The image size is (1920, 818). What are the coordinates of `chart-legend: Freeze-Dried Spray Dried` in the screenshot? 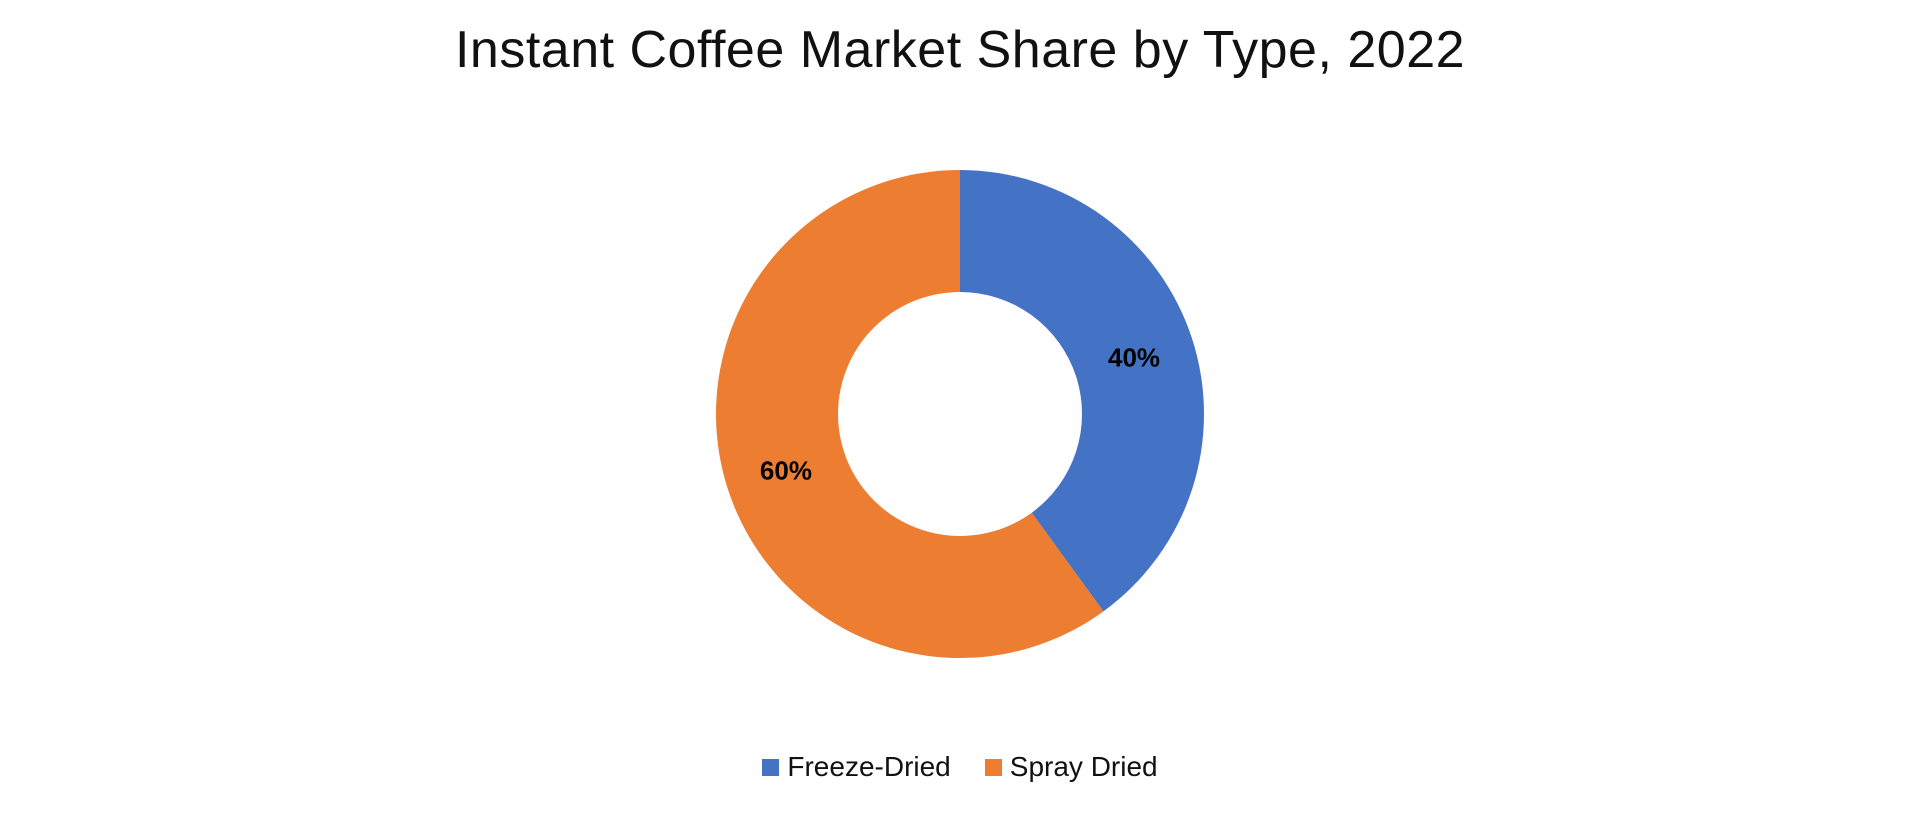 It's located at (960, 767).